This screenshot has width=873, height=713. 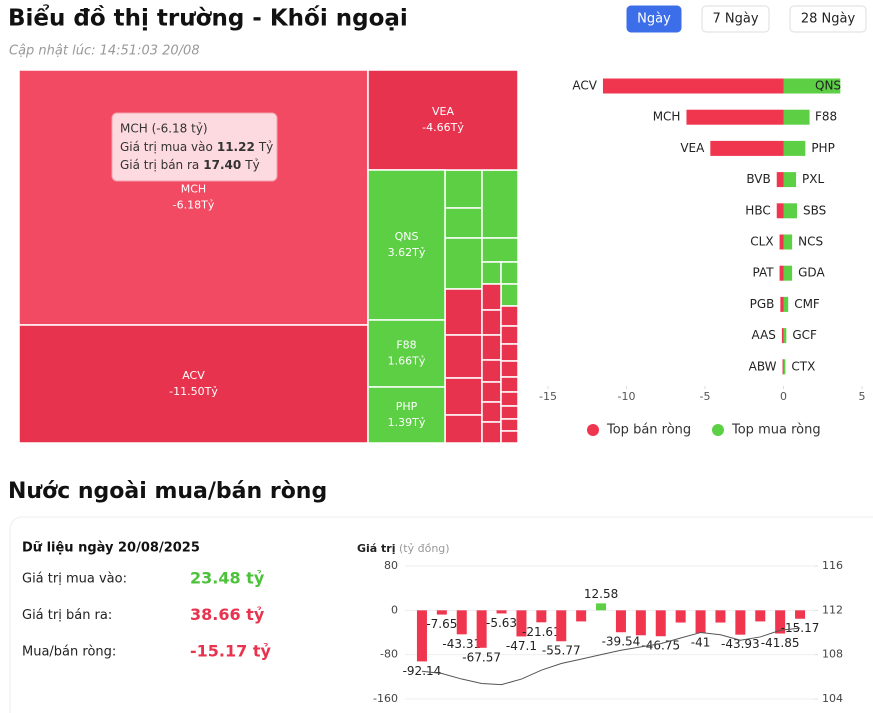 What do you see at coordinates (227, 578) in the screenshot?
I see `summary-value: 23.48 tỷ` at bounding box center [227, 578].